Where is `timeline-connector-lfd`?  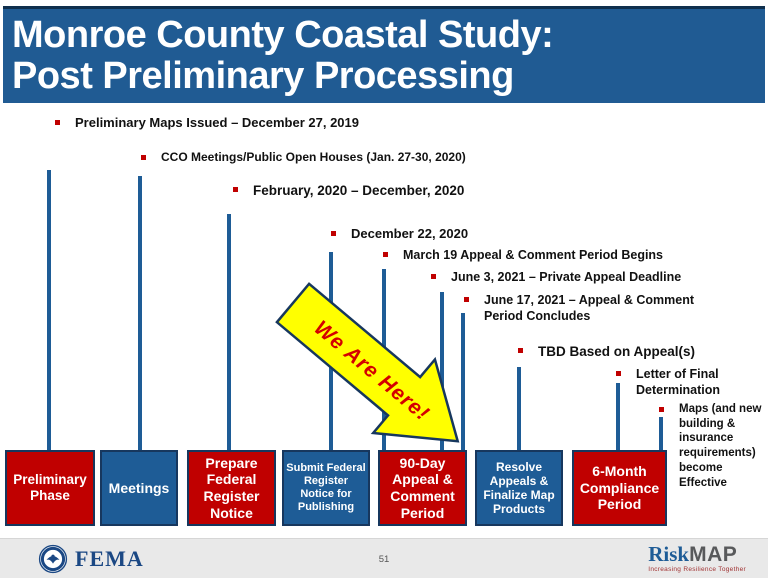
timeline-connector-lfd is located at coordinates (618, 416).